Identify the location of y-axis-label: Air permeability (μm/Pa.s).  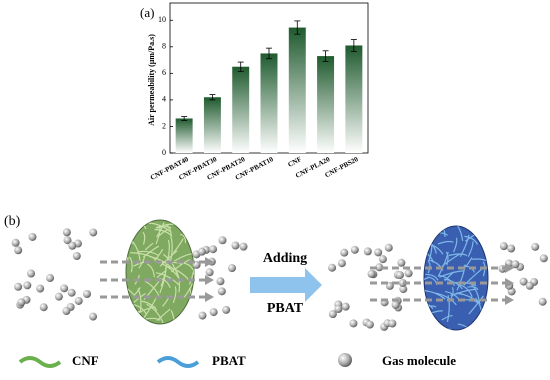
(151, 80).